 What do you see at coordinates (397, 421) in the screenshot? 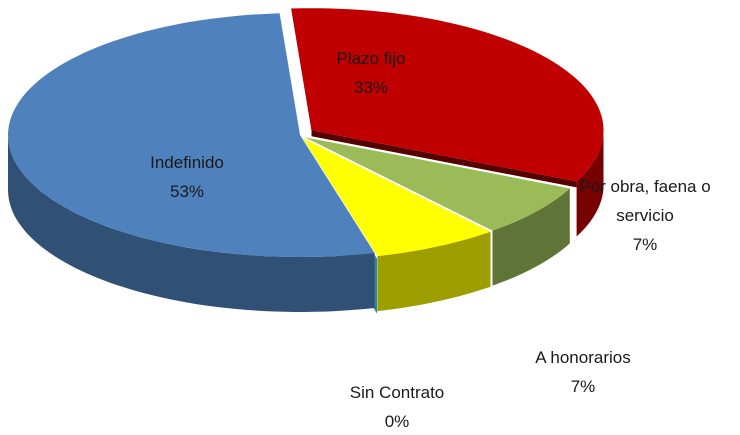
I see `value-label: 0%` at bounding box center [397, 421].